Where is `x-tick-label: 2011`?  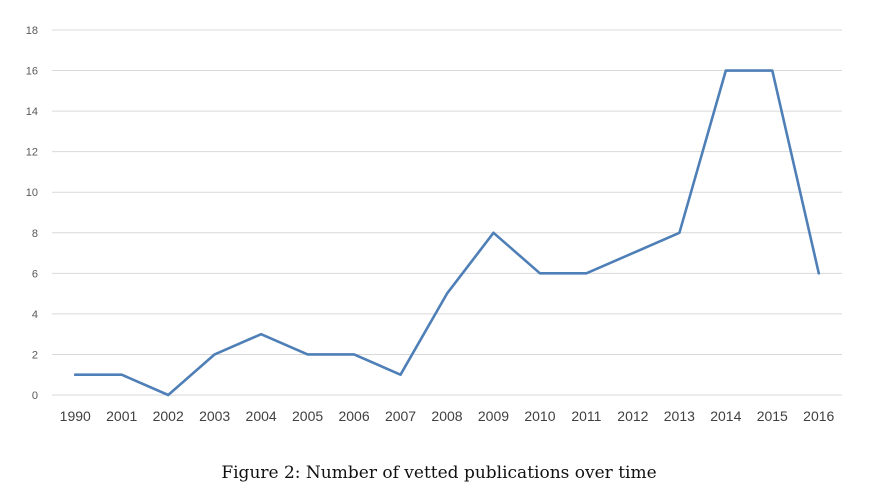 x-tick-label: 2011 is located at coordinates (586, 416).